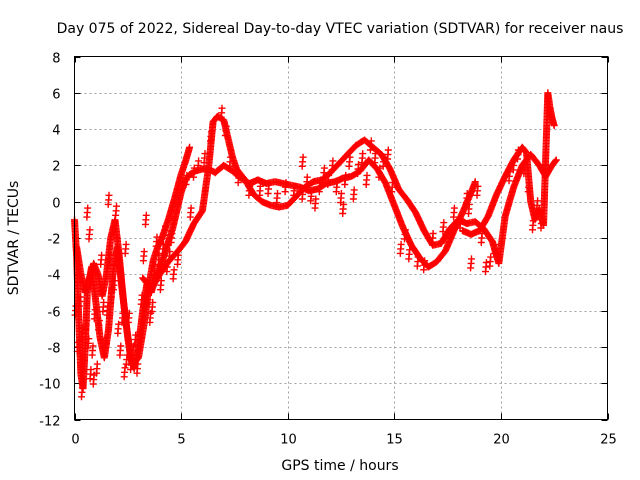  What do you see at coordinates (339, 466) in the screenshot?
I see `x-axis-label: GPS time / hours` at bounding box center [339, 466].